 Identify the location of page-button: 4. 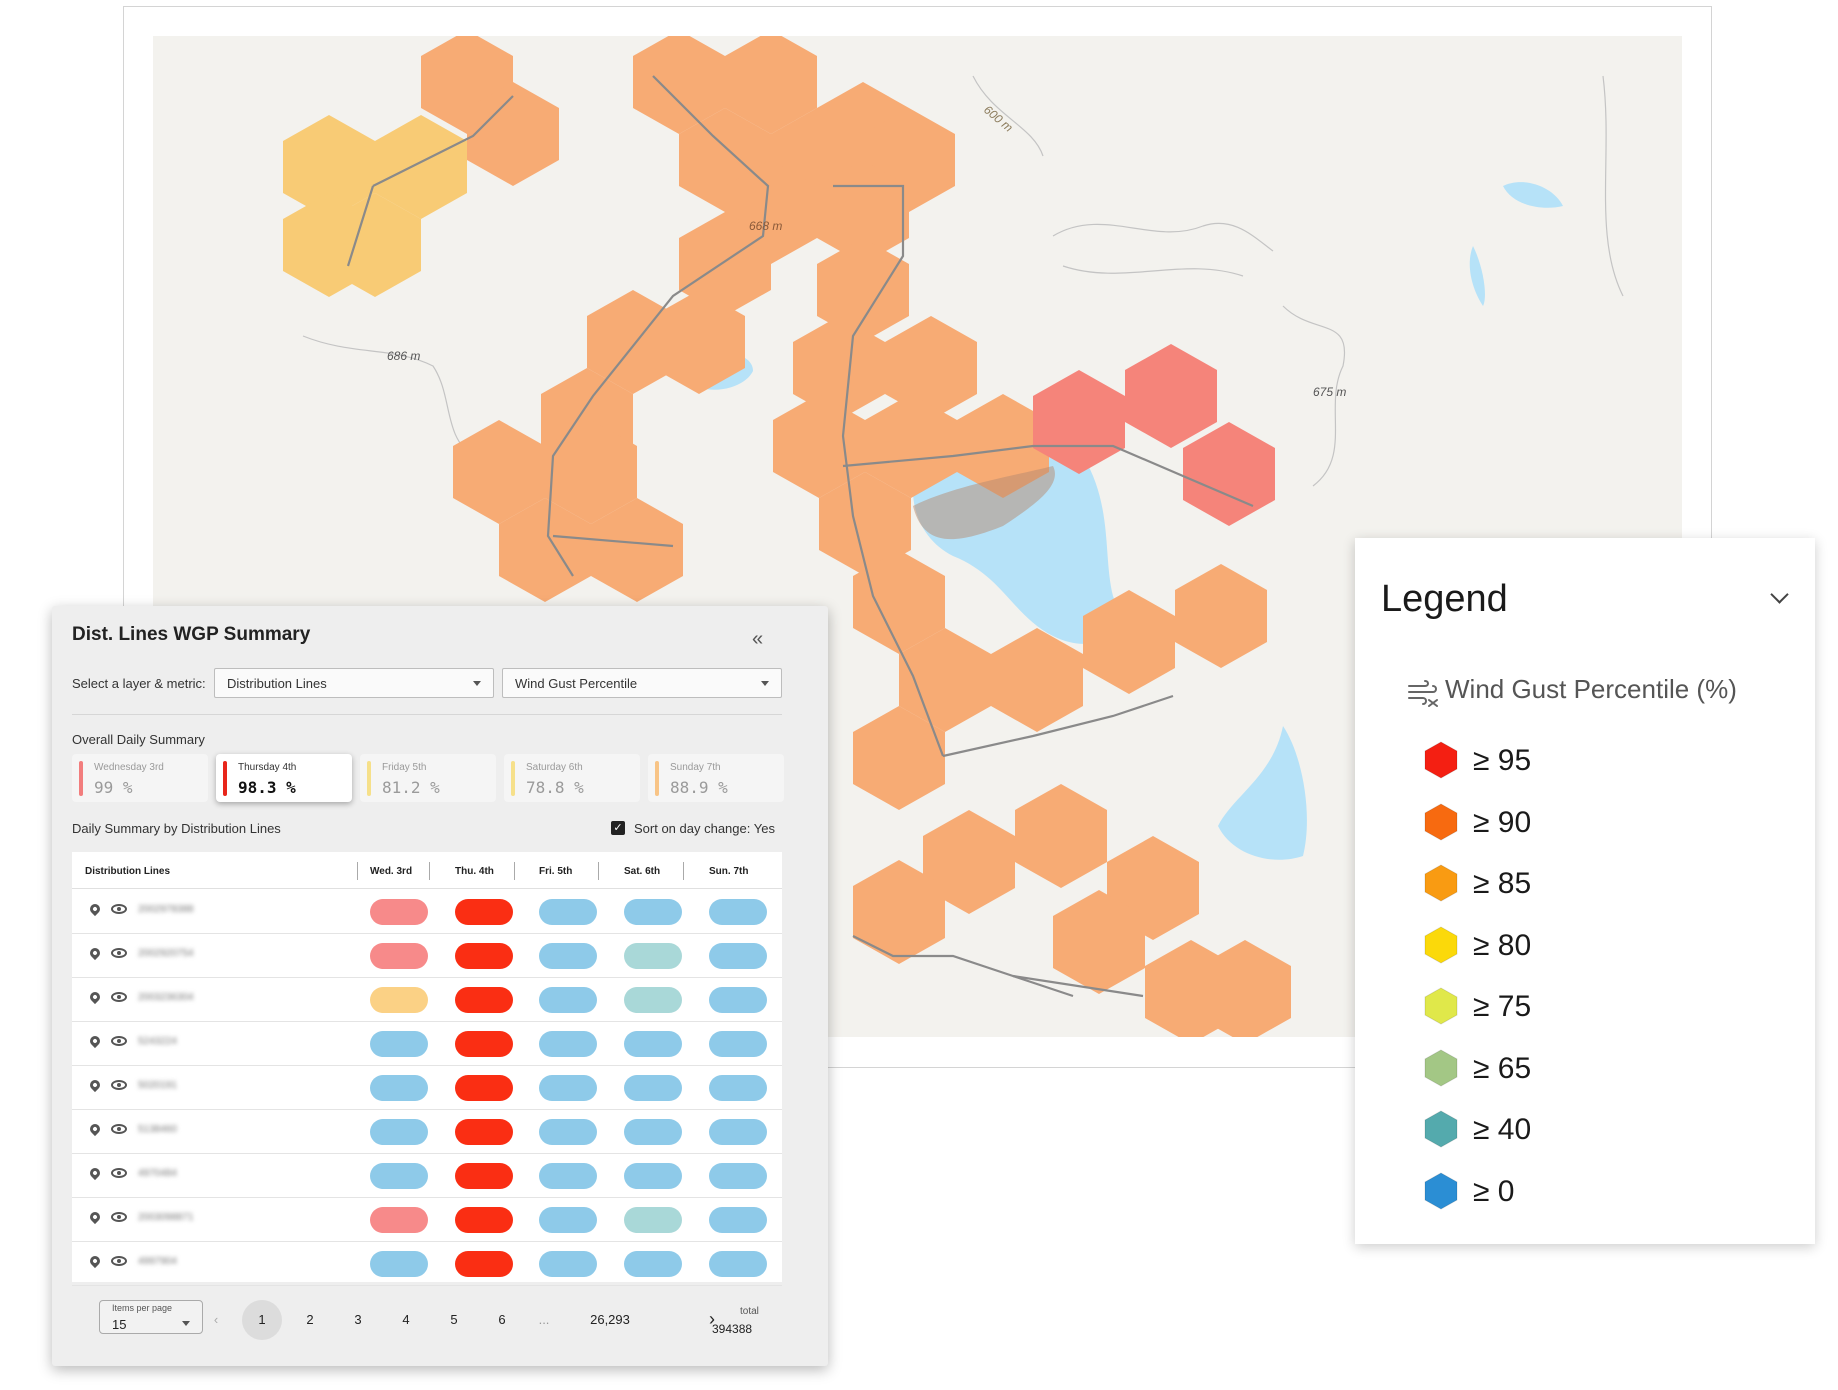
(406, 1319).